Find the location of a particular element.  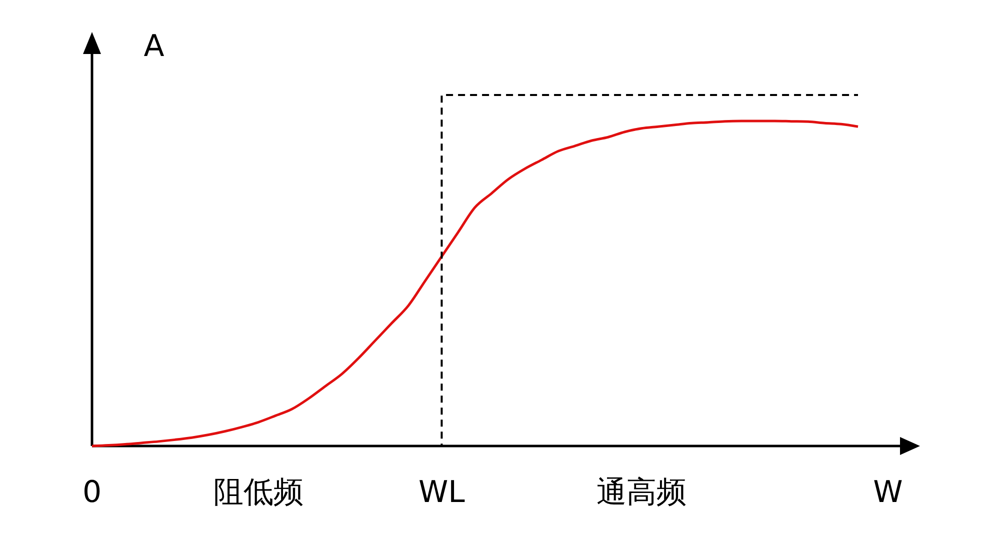

x-tick-label: 通高频 is located at coordinates (641, 492).